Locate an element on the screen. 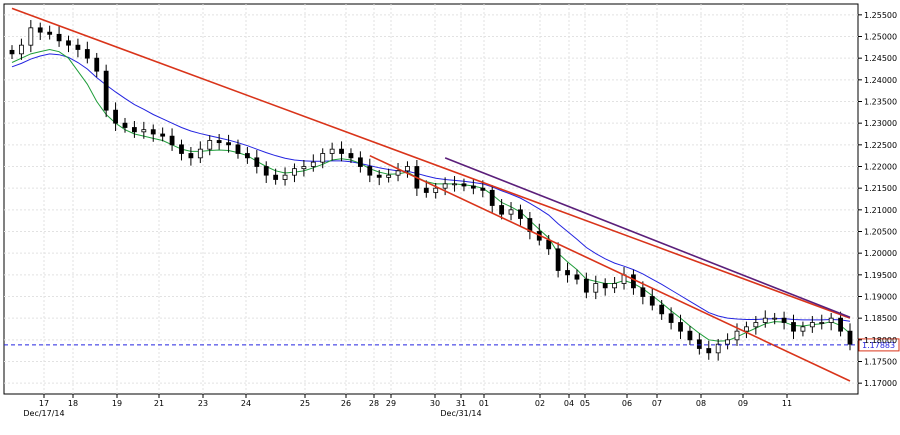 This screenshot has height=435, width=900. price-tag-label: 1.17883 is located at coordinates (878, 345).